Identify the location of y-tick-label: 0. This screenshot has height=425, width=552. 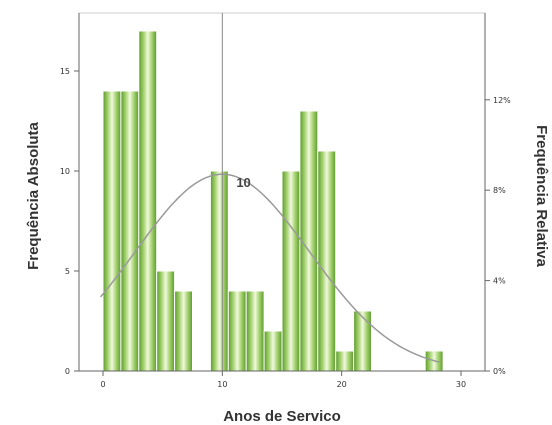
(67, 371).